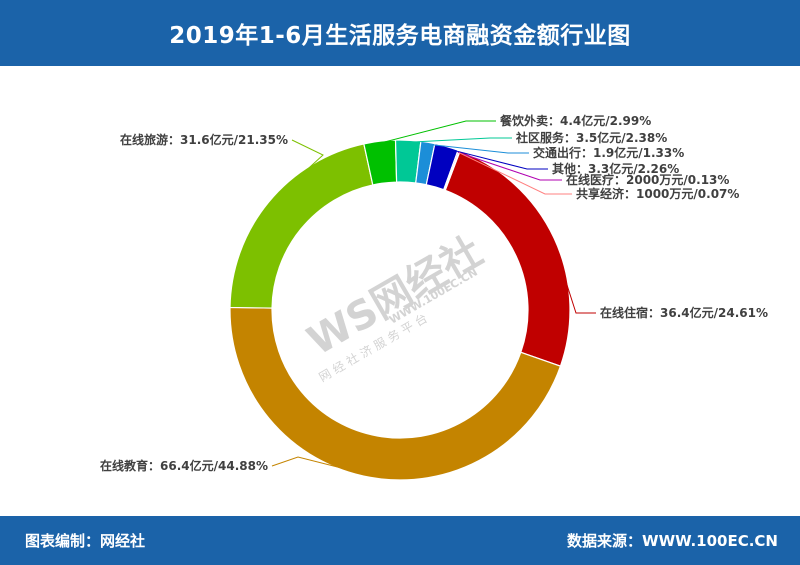 Image resolution: width=800 pixels, height=565 pixels. Describe the element at coordinates (460, 140) in the screenshot. I see `leader-社区服务` at that location.